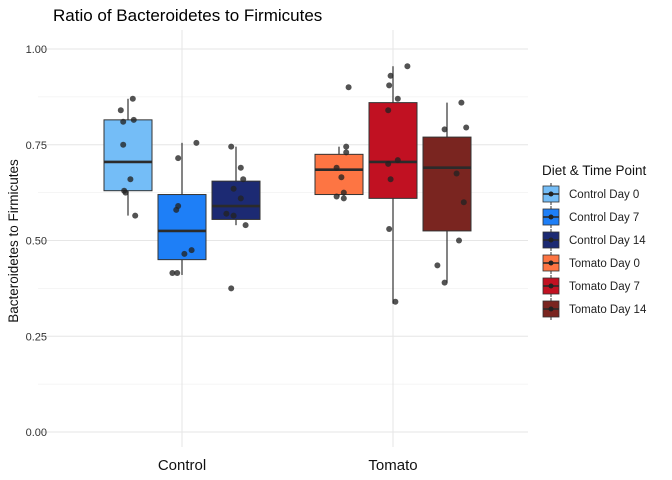  I want to click on y-tick-label: 0.25, so click(36, 337).